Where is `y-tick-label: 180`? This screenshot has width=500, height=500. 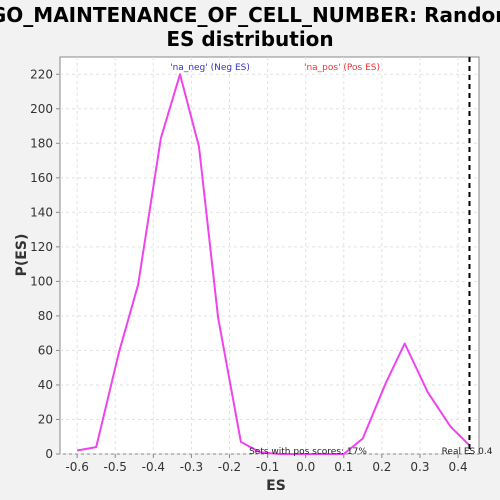
y-tick-label: 180 is located at coordinates (41, 143).